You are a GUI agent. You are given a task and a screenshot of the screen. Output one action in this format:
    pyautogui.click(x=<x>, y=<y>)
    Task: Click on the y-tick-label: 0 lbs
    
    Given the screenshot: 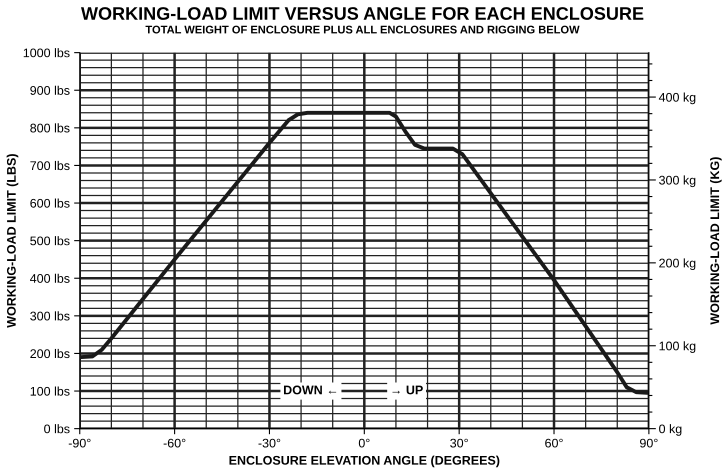 What is the action you would take?
    pyautogui.click(x=57, y=429)
    